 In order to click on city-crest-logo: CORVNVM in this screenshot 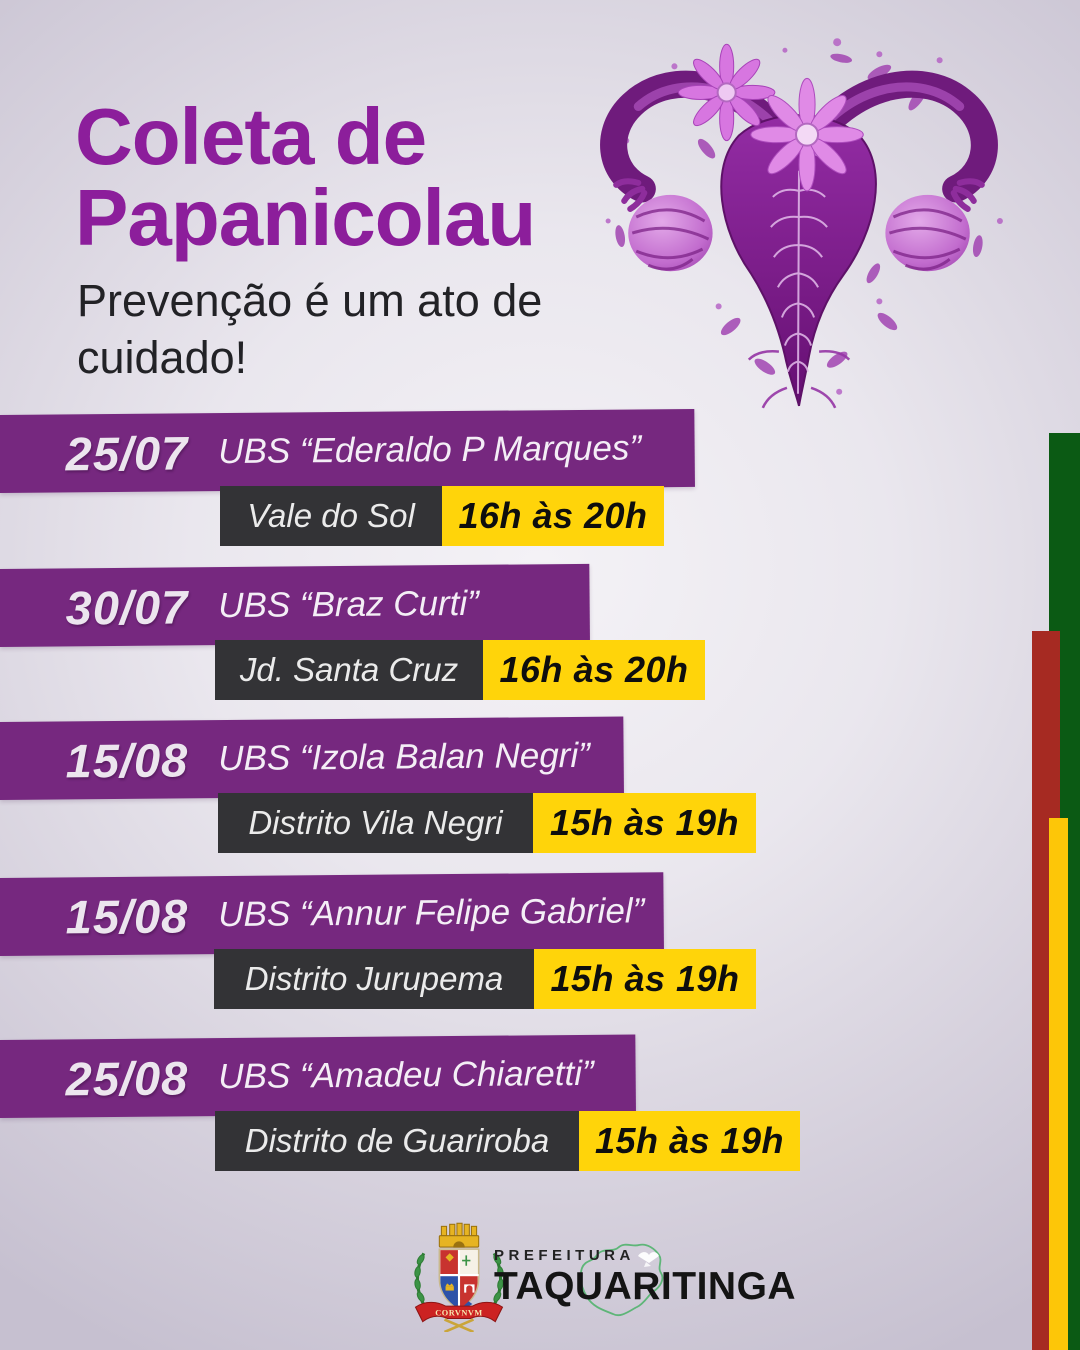, I will do `click(459, 1277)`.